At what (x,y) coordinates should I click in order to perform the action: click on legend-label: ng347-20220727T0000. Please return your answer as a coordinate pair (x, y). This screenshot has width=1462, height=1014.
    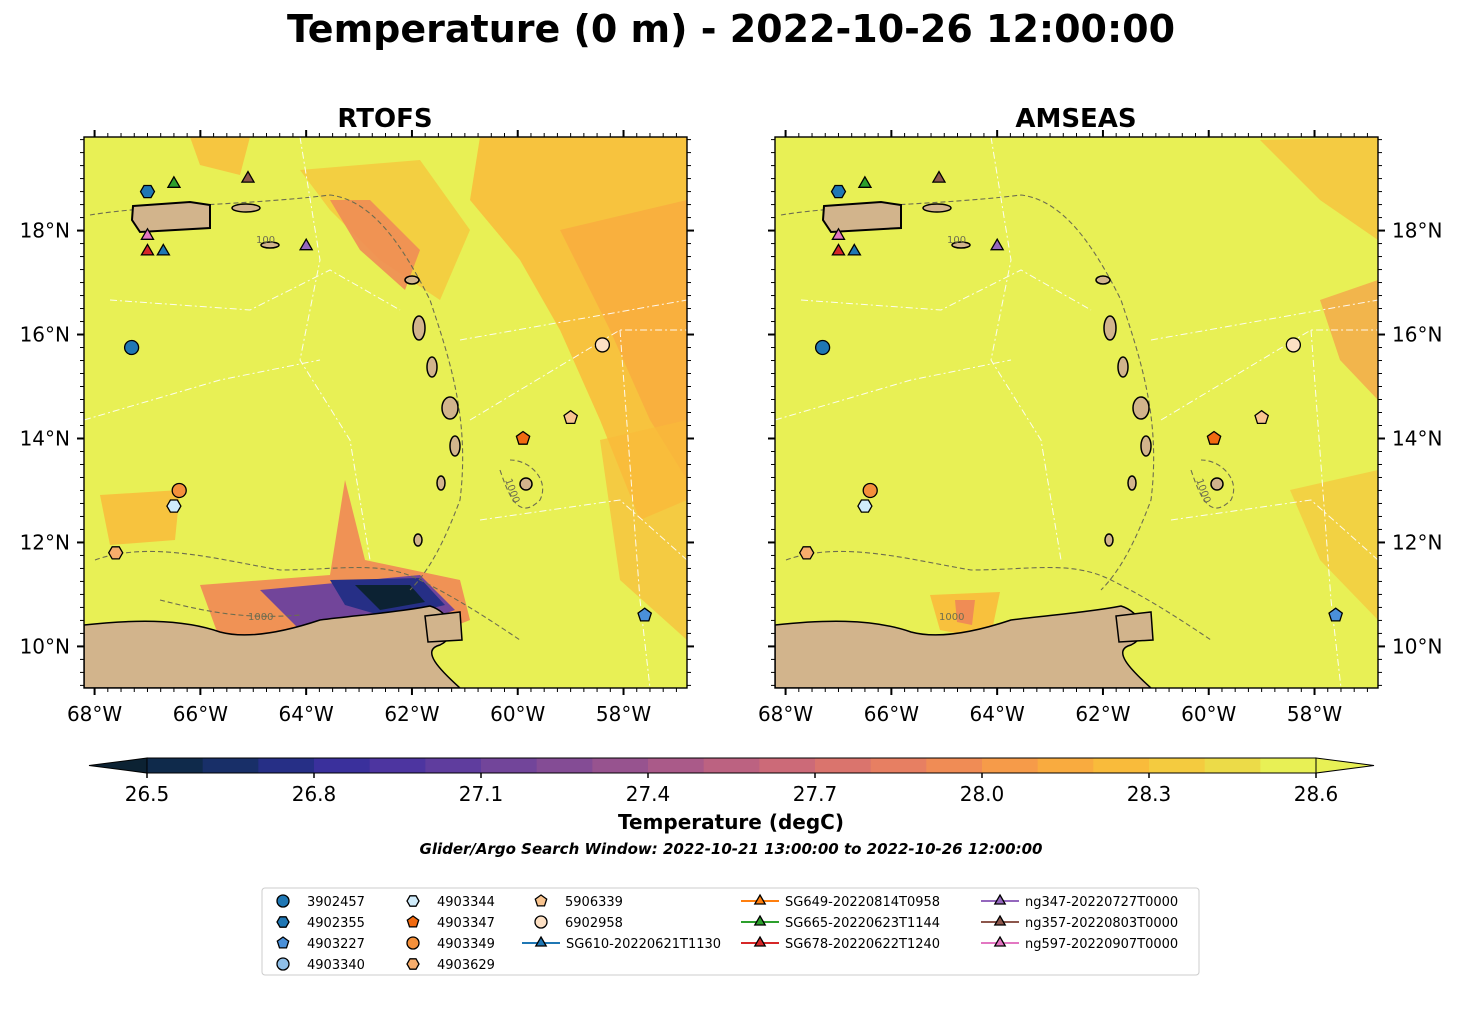
    Looking at the image, I should click on (1101, 902).